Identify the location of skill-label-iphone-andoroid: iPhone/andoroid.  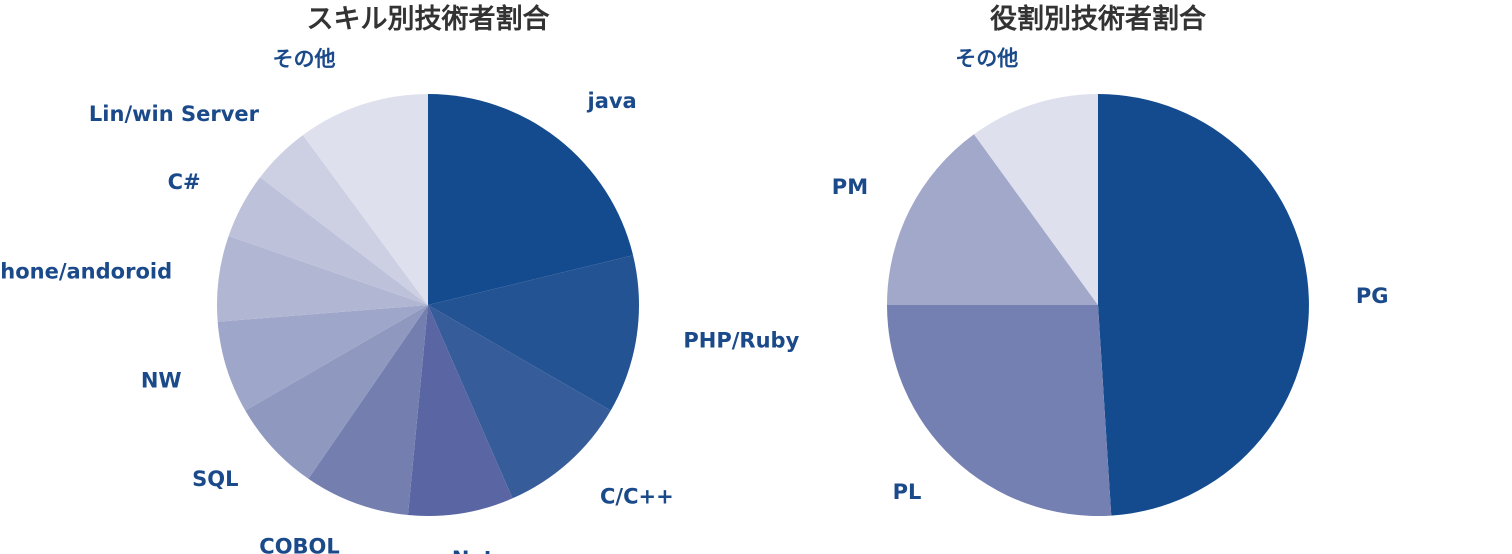
(86, 271).